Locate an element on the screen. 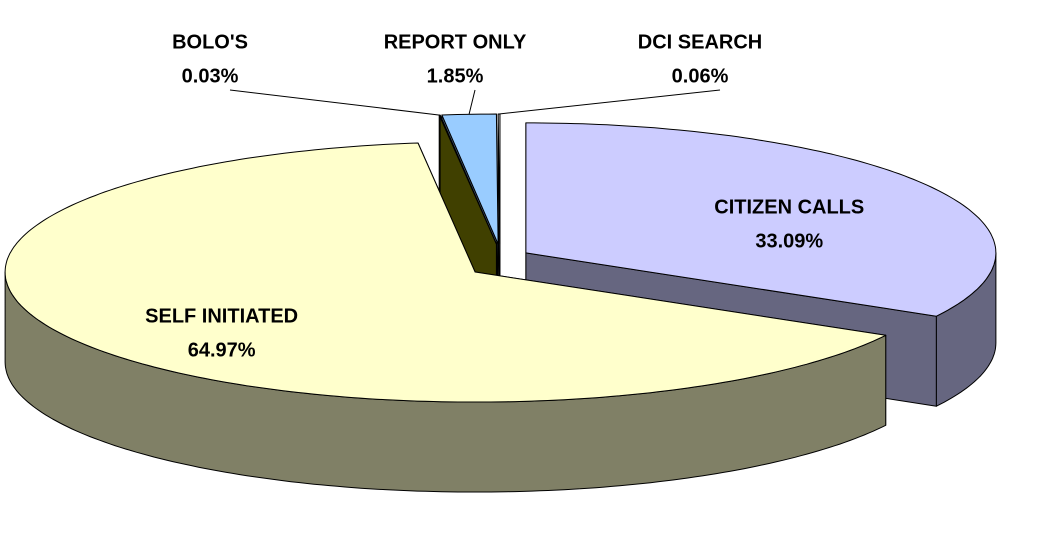  slice-label: DCI SEARCH is located at coordinates (700, 42).